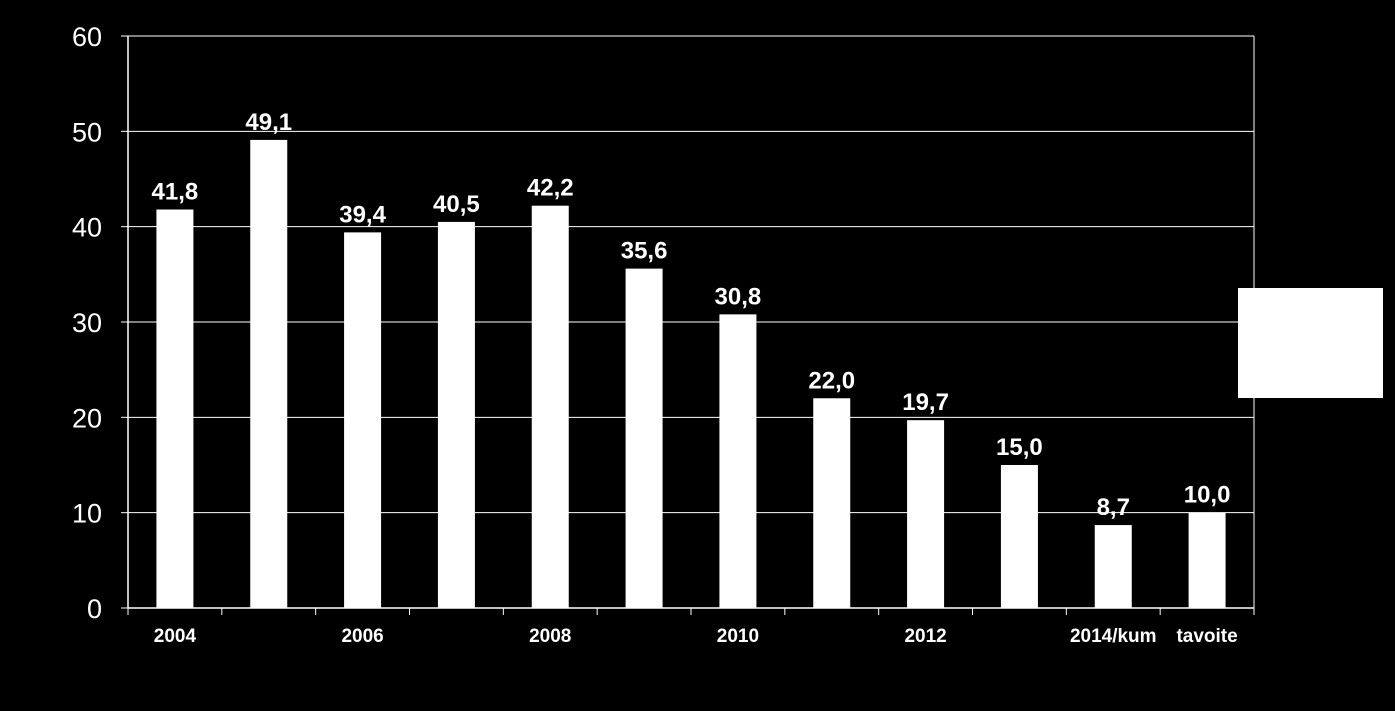  Describe the element at coordinates (1310, 343) in the screenshot. I see `legend-box` at that location.